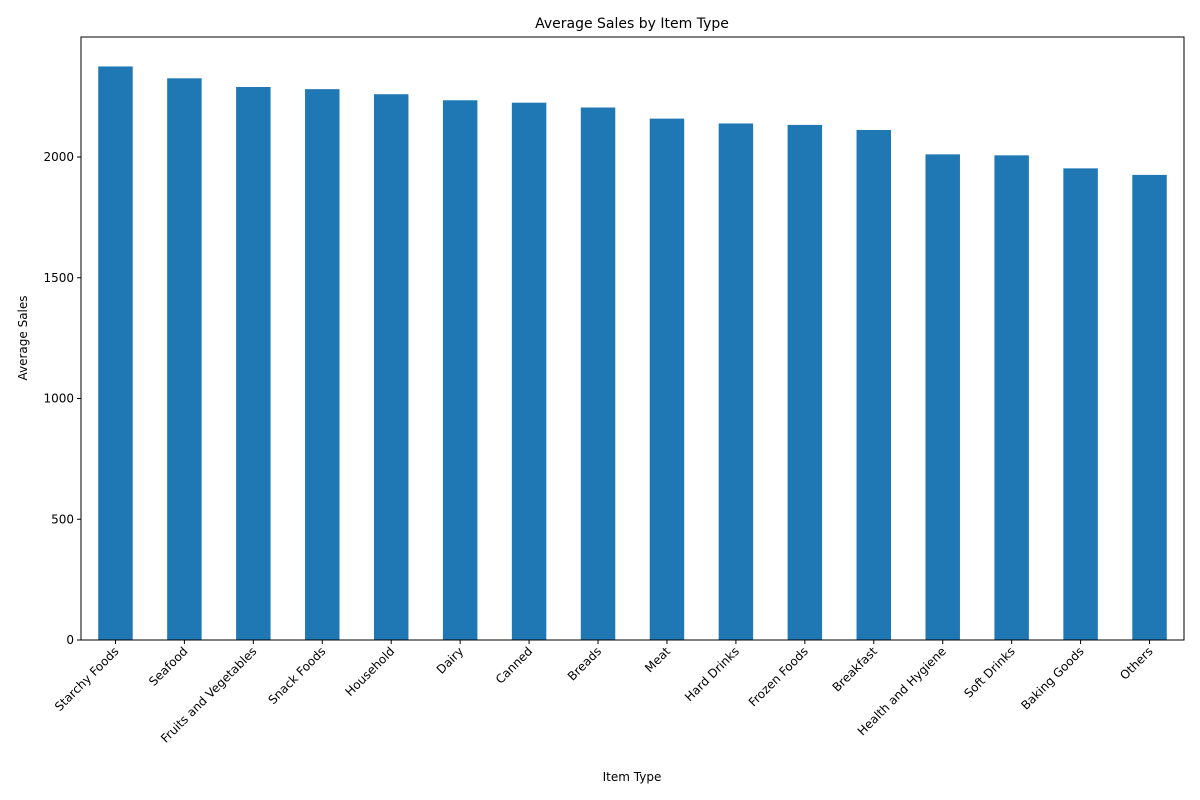  I want to click on bar-frozen-foods, so click(805, 382).